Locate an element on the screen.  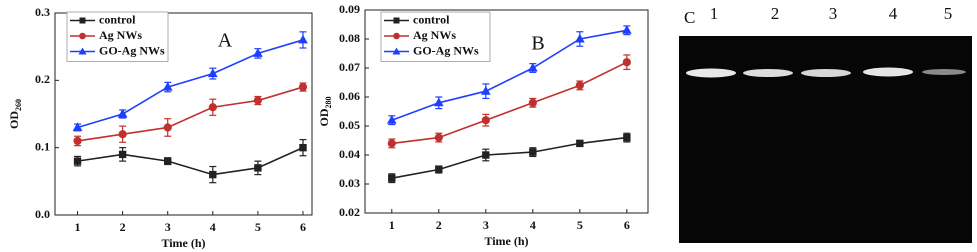
y-tick-label: 0.2 is located at coordinates (42, 79).